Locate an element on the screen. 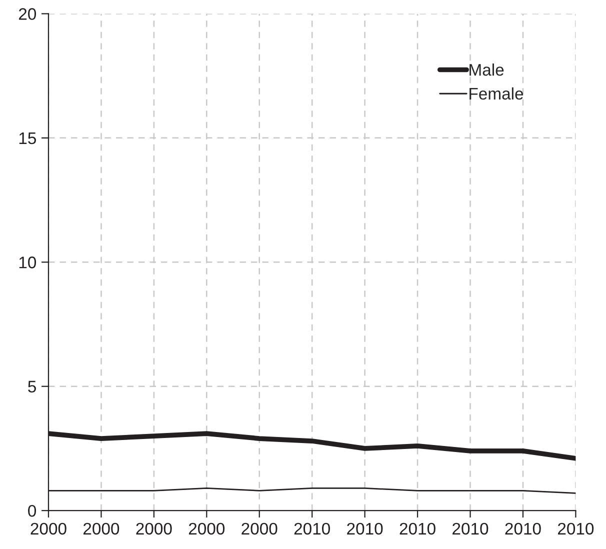  y-tick-label: 20 is located at coordinates (27, 14).